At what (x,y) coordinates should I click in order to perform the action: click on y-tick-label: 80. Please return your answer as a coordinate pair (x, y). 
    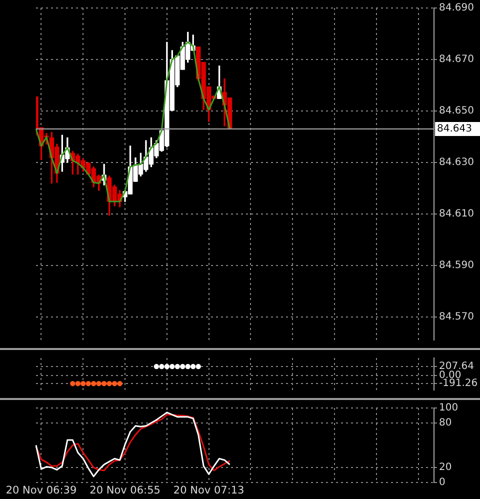
    Looking at the image, I should click on (445, 422).